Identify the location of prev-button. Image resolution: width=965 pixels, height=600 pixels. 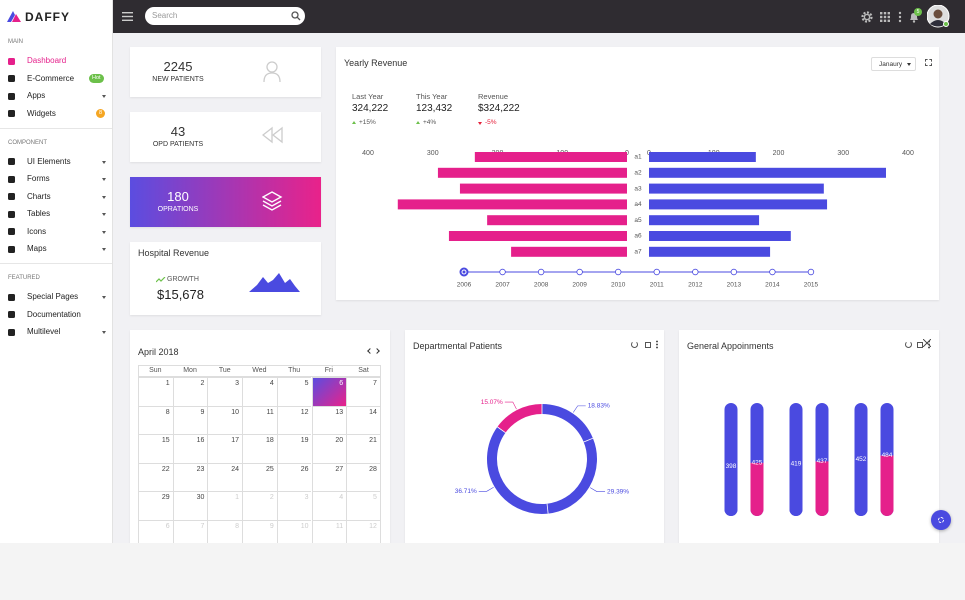
(370, 351).